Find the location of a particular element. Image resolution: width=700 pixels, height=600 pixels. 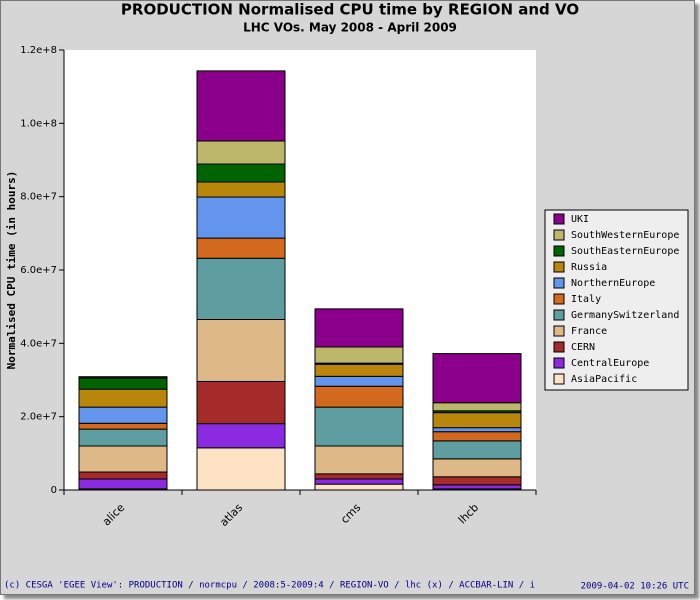

legend-label: AsiaPacific is located at coordinates (604, 379).